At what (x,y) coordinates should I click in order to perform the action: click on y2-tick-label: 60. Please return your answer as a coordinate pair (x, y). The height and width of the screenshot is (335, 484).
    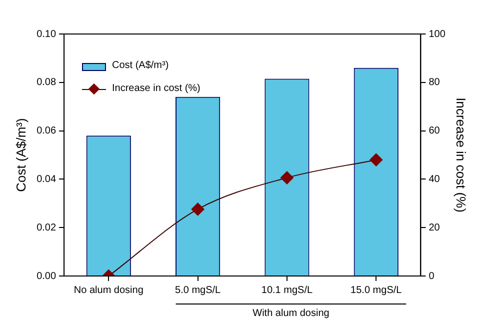
    Looking at the image, I should click on (434, 131).